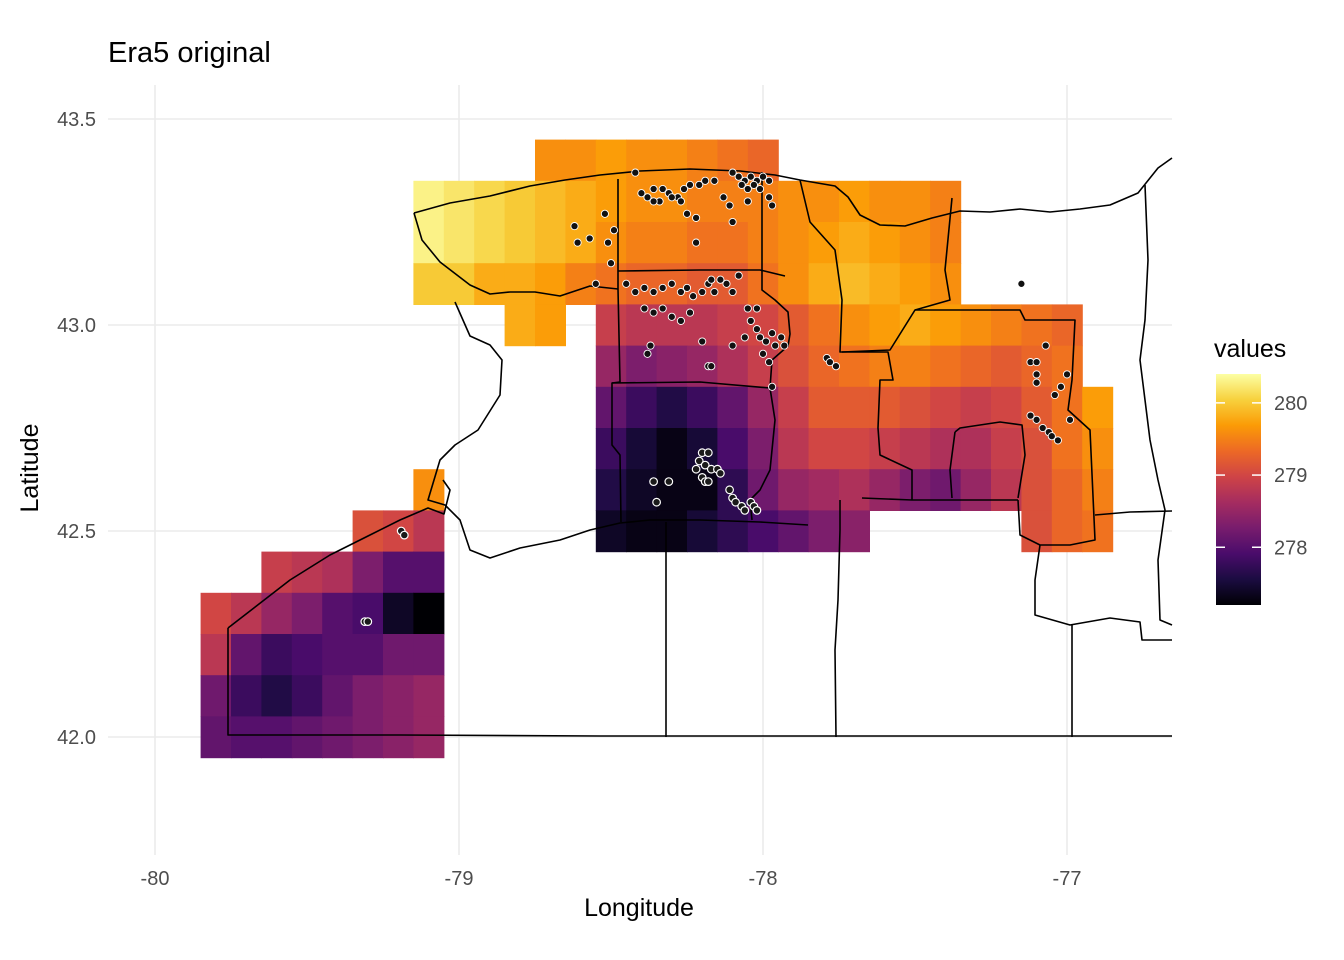 The width and height of the screenshot is (1344, 960). Describe the element at coordinates (155, 879) in the screenshot. I see `x-tick-label: -80` at that location.